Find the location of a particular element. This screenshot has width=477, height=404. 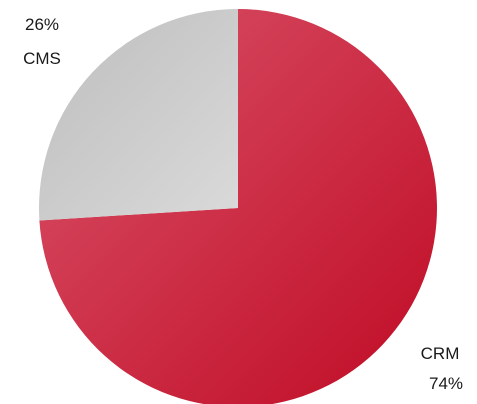

cms-name-label: CMS is located at coordinates (42, 58).